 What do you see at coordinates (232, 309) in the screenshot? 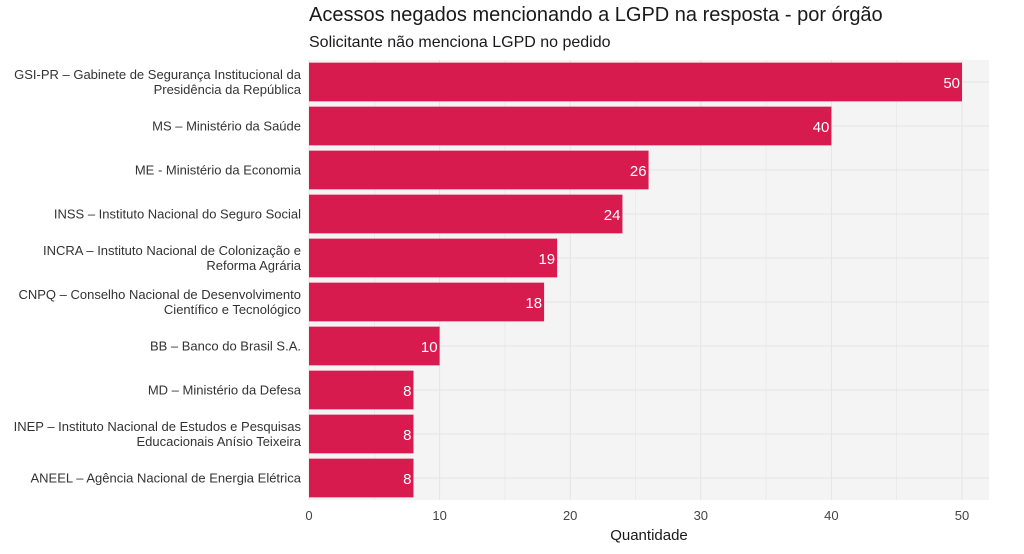
I see `category-label: Científico e Tecnológico` at bounding box center [232, 309].